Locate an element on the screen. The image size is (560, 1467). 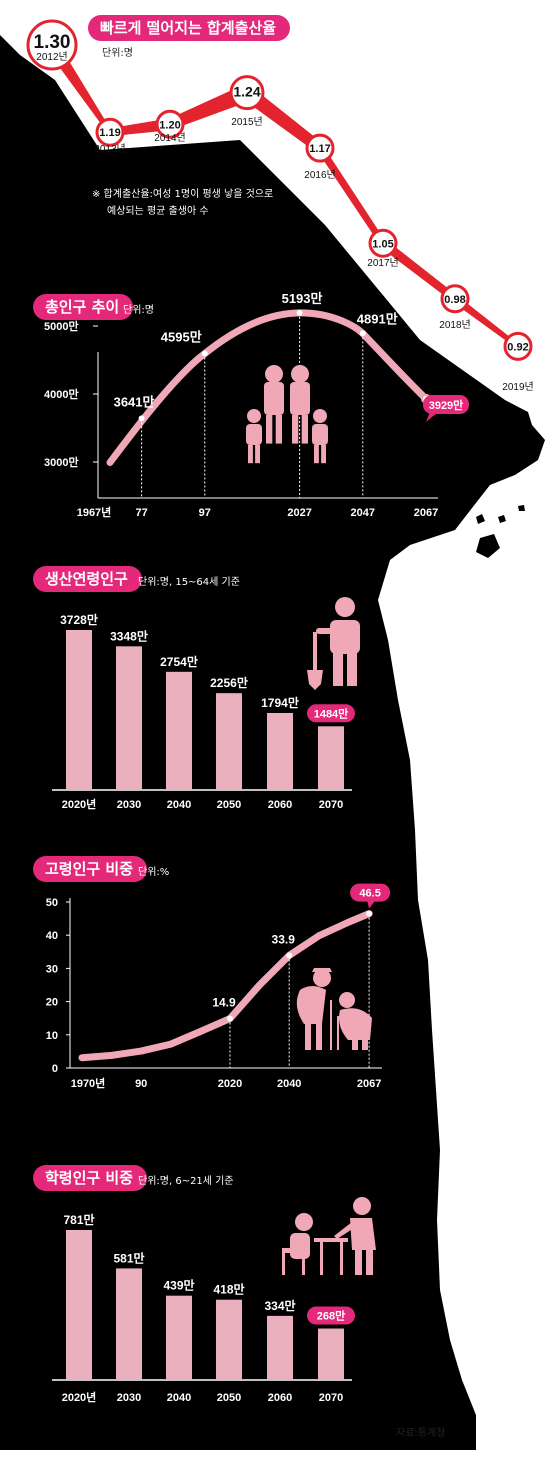
pop-x-tick-label: 1967년 is located at coordinates (94, 512).